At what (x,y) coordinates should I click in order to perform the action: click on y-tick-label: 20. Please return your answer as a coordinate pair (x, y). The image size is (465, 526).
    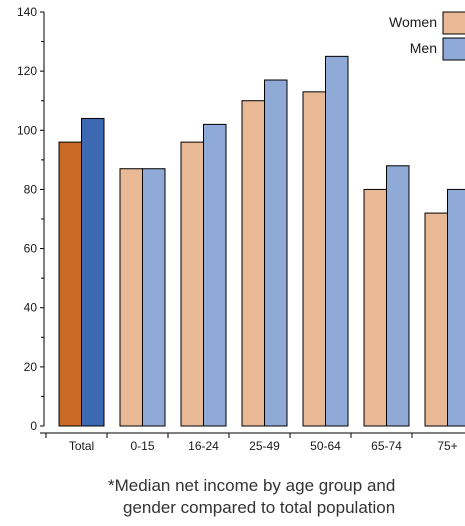
    Looking at the image, I should click on (31, 367).